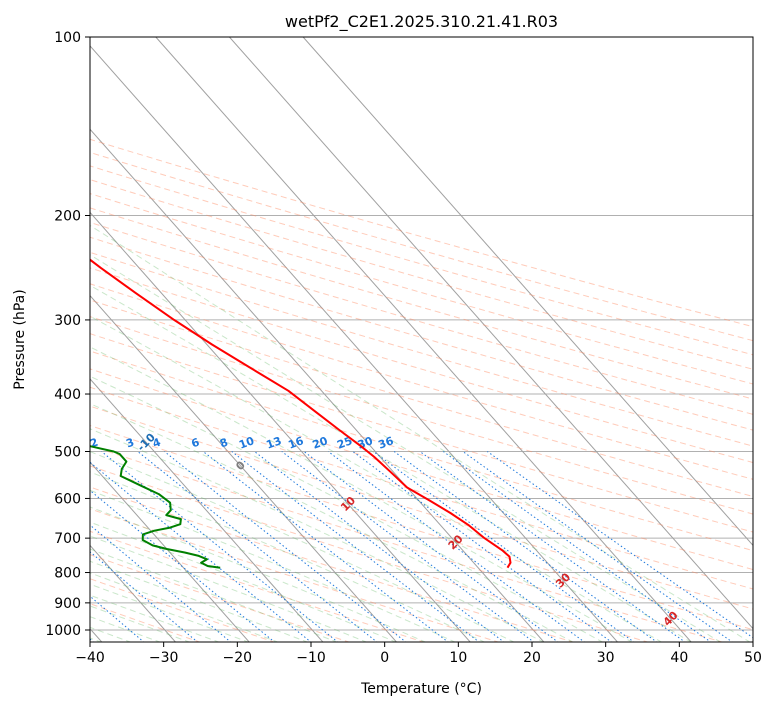  What do you see at coordinates (311, 658) in the screenshot?
I see `x-tick-label: −10` at bounding box center [311, 658].